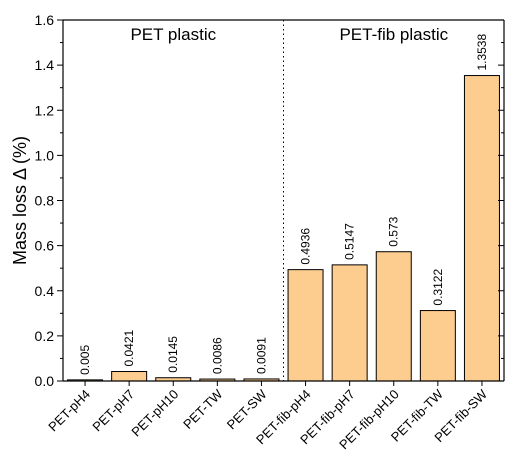 This screenshot has width=511, height=462. What do you see at coordinates (482, 52) in the screenshot?
I see `data-label-10: 1.3538` at bounding box center [482, 52].